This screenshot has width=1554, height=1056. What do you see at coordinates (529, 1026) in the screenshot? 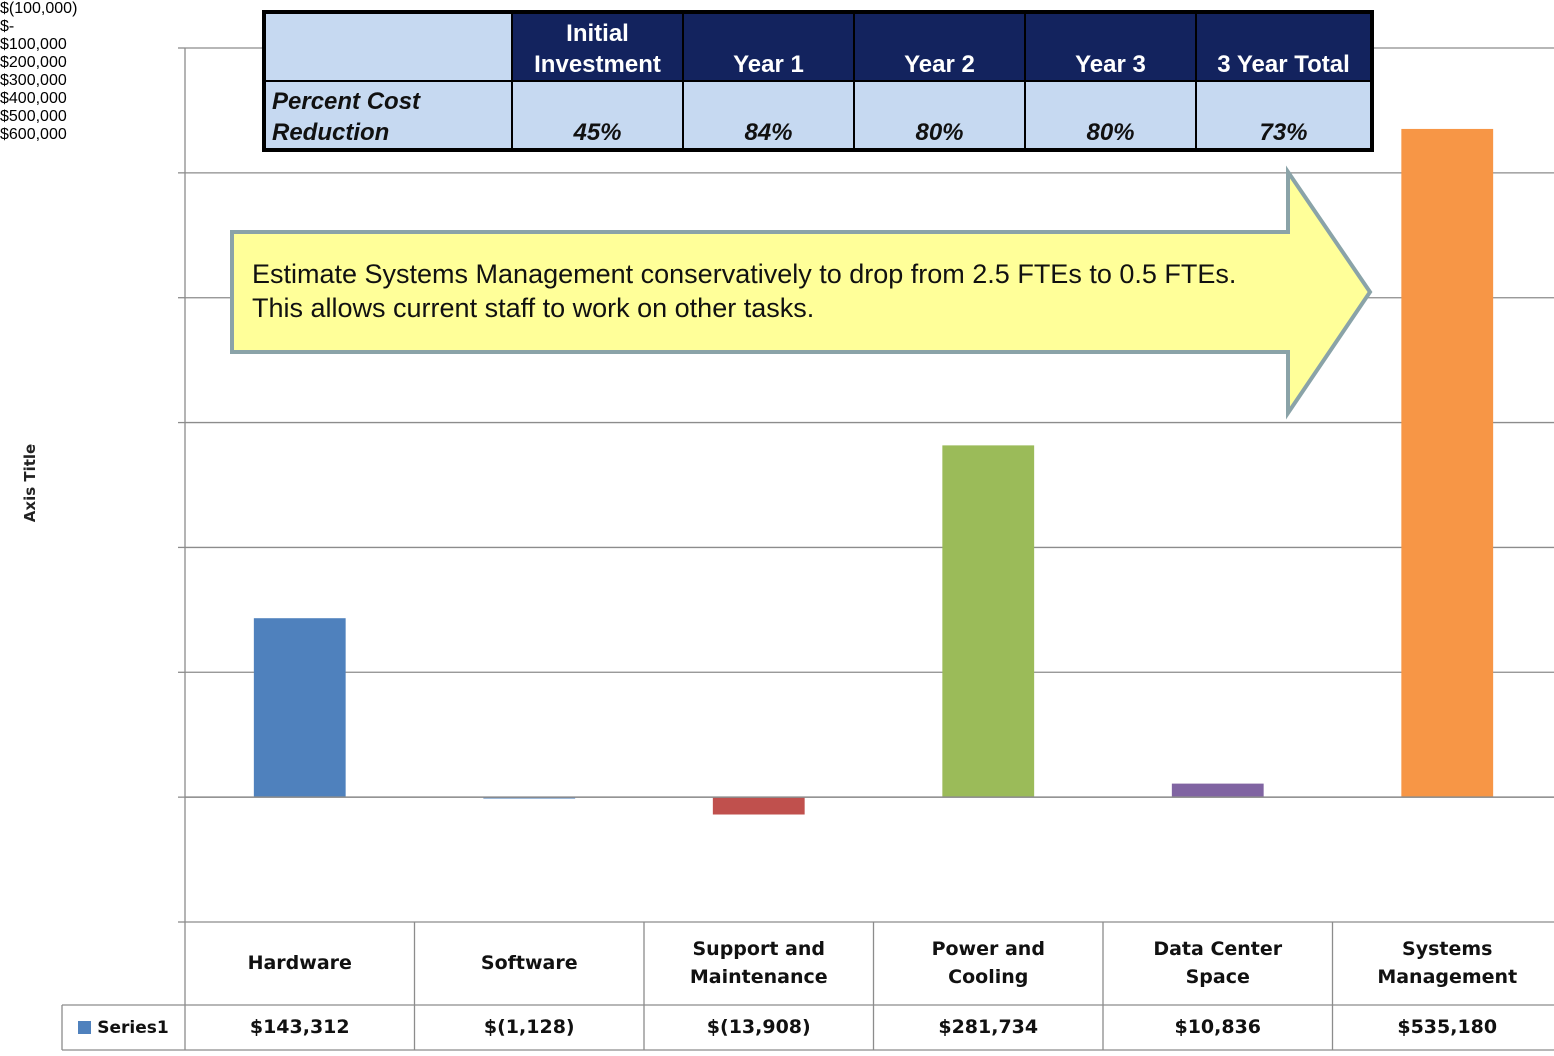
I see `value-label: $(1,128)` at bounding box center [529, 1026].